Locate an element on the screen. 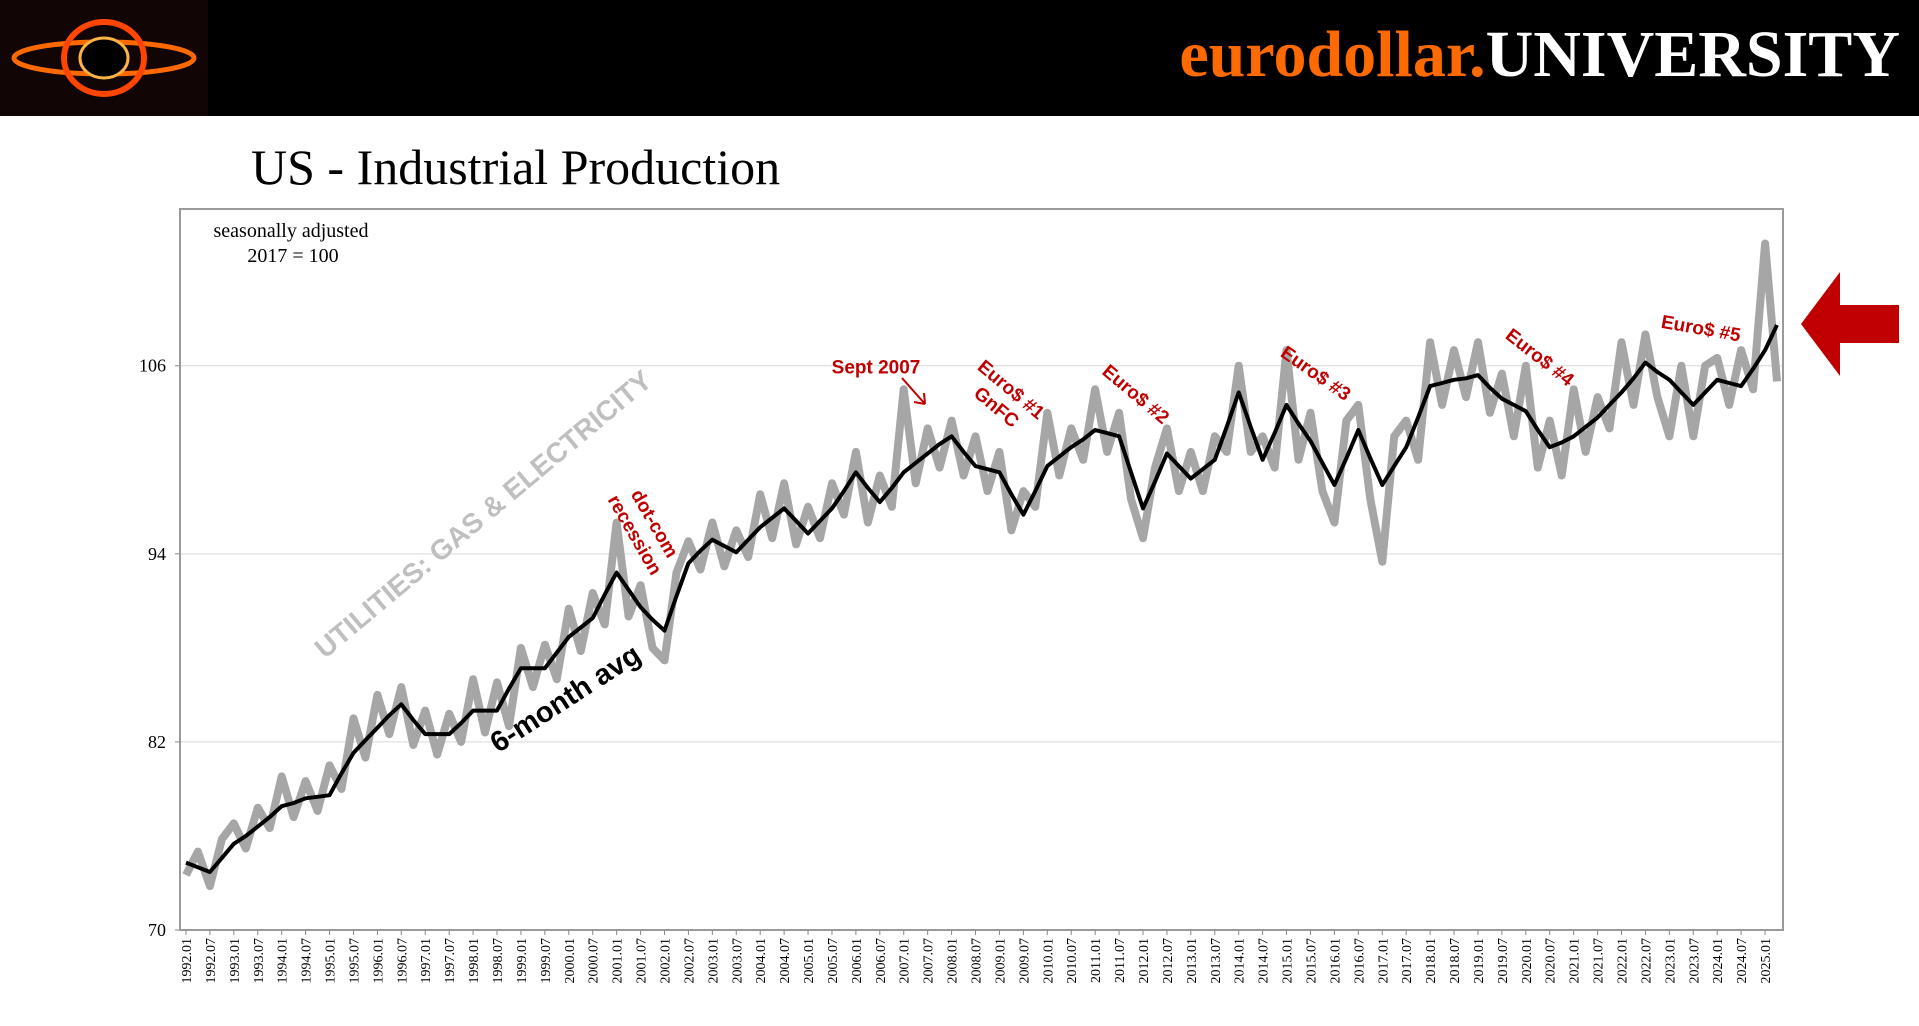 The height and width of the screenshot is (1026, 1919). x-tick-label: 2000.01 is located at coordinates (570, 961).